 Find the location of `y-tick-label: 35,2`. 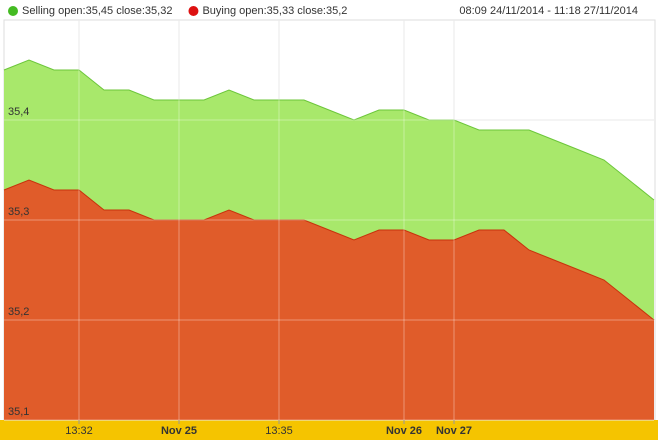

y-tick-label: 35,2 is located at coordinates (18, 312).